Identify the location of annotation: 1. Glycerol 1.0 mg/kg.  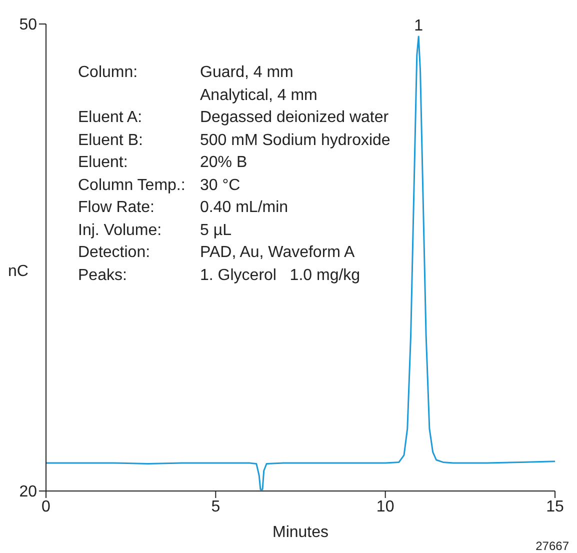
(280, 275).